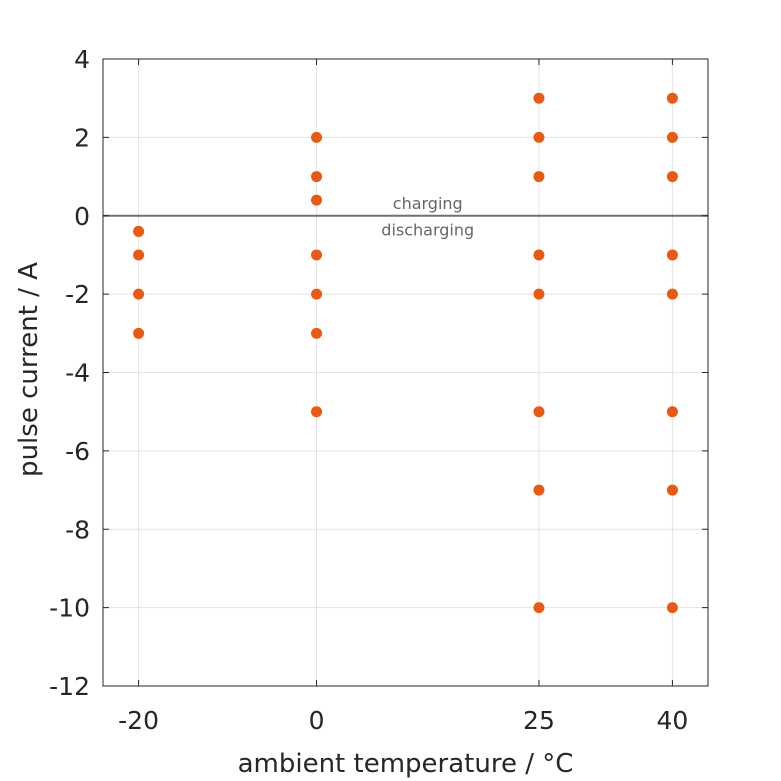 The image size is (781, 781). I want to click on annotation-charging: charging, so click(428, 203).